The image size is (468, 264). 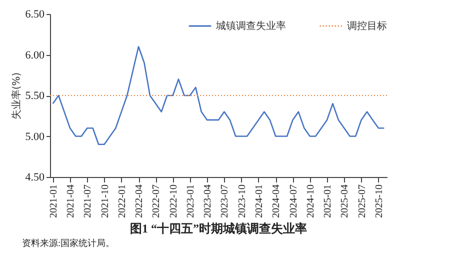 I want to click on x-tick-label: 2023-10, so click(x=242, y=201).